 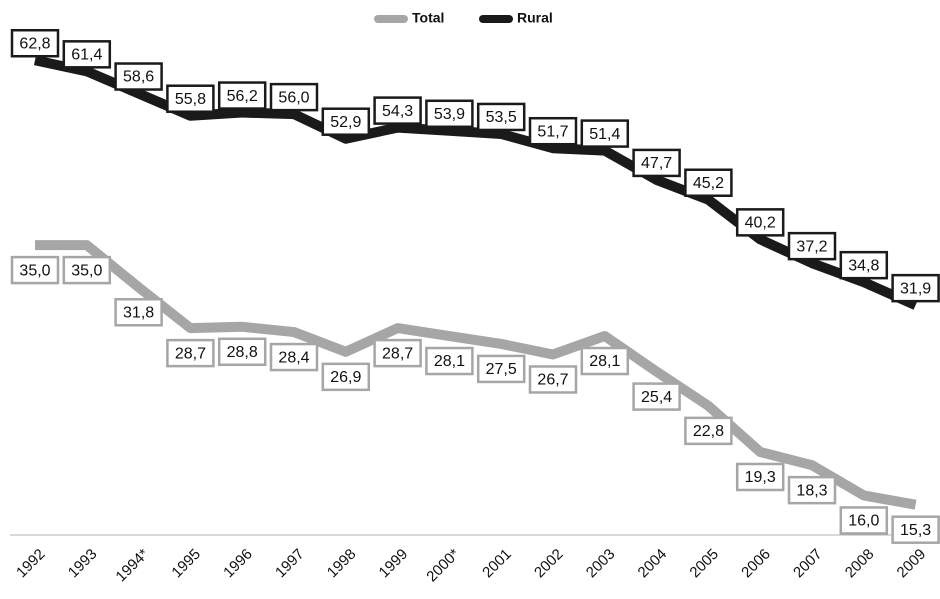 What do you see at coordinates (860, 564) in the screenshot?
I see `x-tick-label: 2008` at bounding box center [860, 564].